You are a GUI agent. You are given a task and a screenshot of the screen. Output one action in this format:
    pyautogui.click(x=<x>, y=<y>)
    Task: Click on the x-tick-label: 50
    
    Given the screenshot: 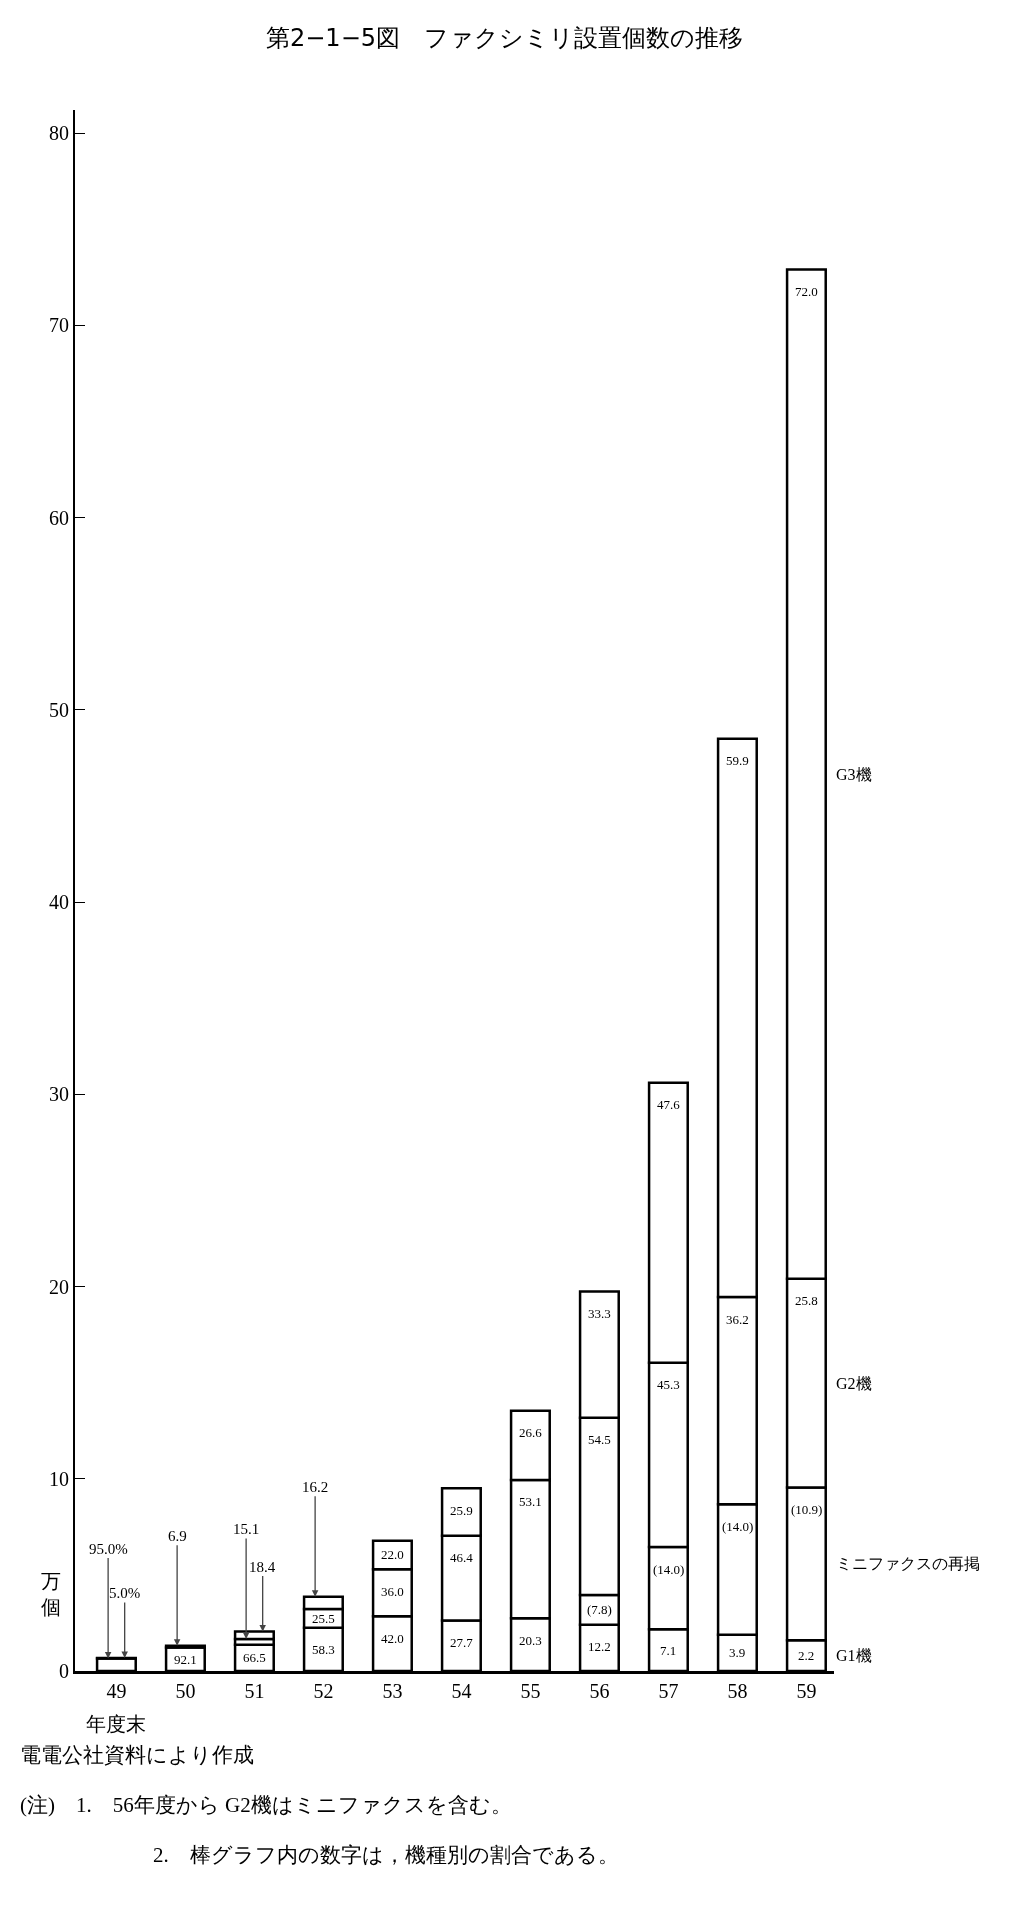 What is the action you would take?
    pyautogui.click(x=185, y=1690)
    